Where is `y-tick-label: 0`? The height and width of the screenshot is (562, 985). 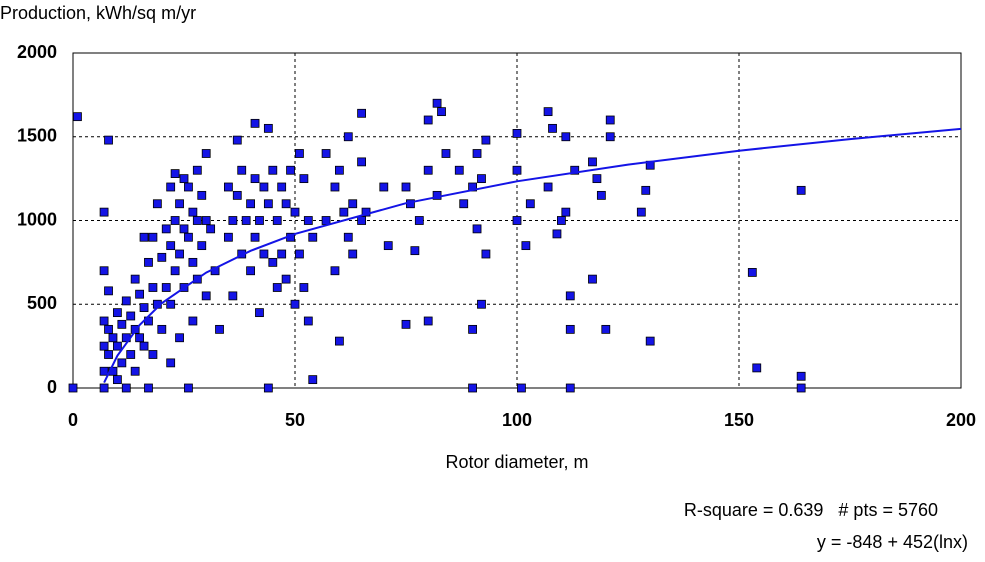 y-tick-label: 0 is located at coordinates (52, 387).